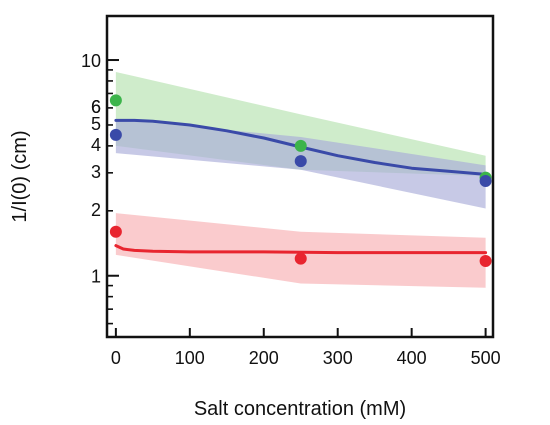  I want to click on x-axis-ticks: 0 100 200 300 400 500, so click(306, 348).